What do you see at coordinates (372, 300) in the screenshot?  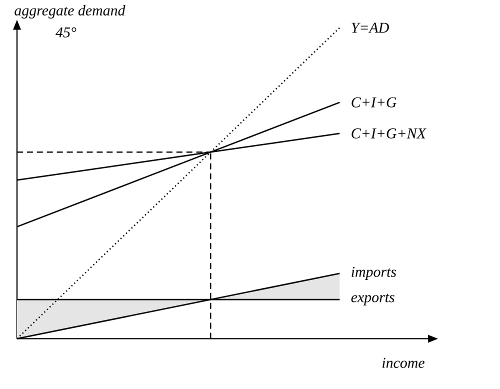 I see `series-label: exports` at bounding box center [372, 300].